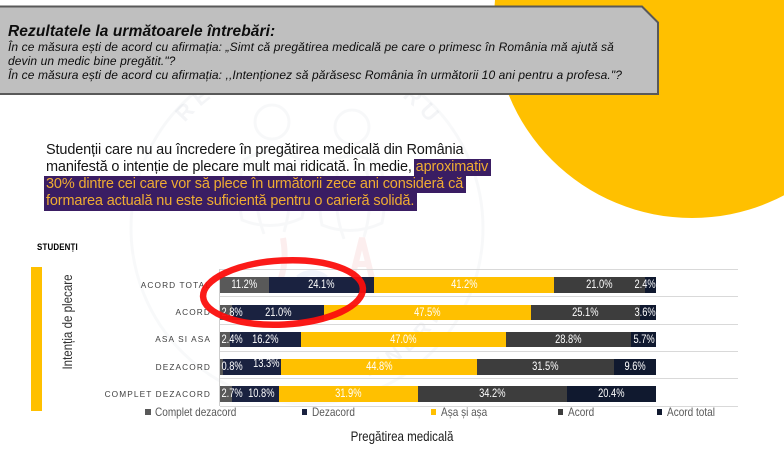 The width and height of the screenshot is (784, 455). I want to click on legend-label: Așa și așa, so click(464, 411).